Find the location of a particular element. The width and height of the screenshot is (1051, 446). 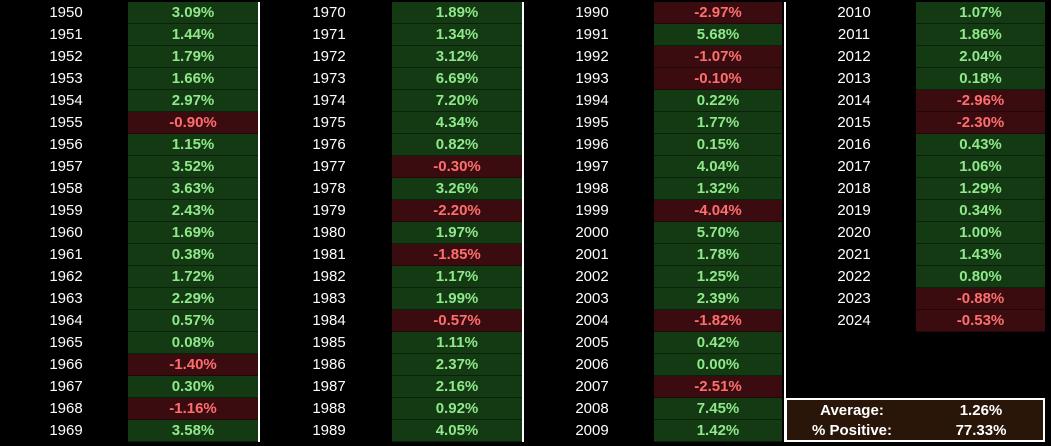

table-row: 1956 1.15% is located at coordinates (129, 145).